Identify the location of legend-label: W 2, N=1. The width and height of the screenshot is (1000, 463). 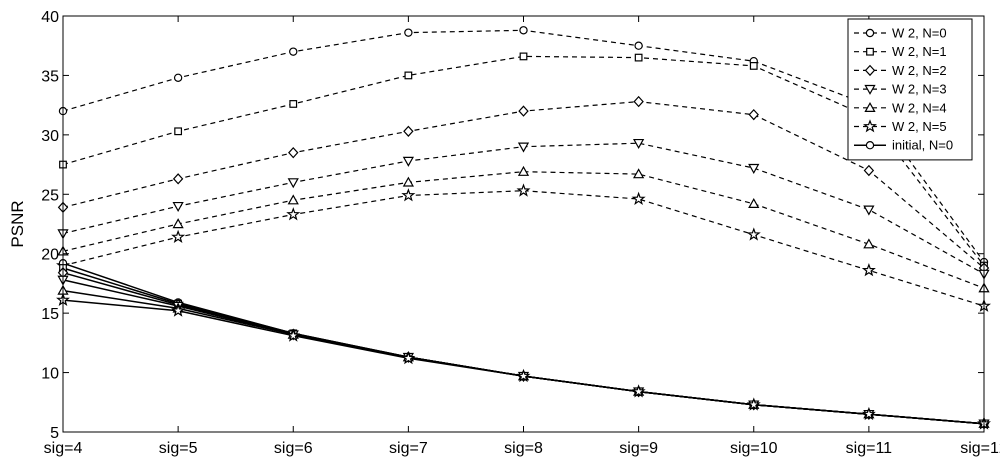
(919, 51).